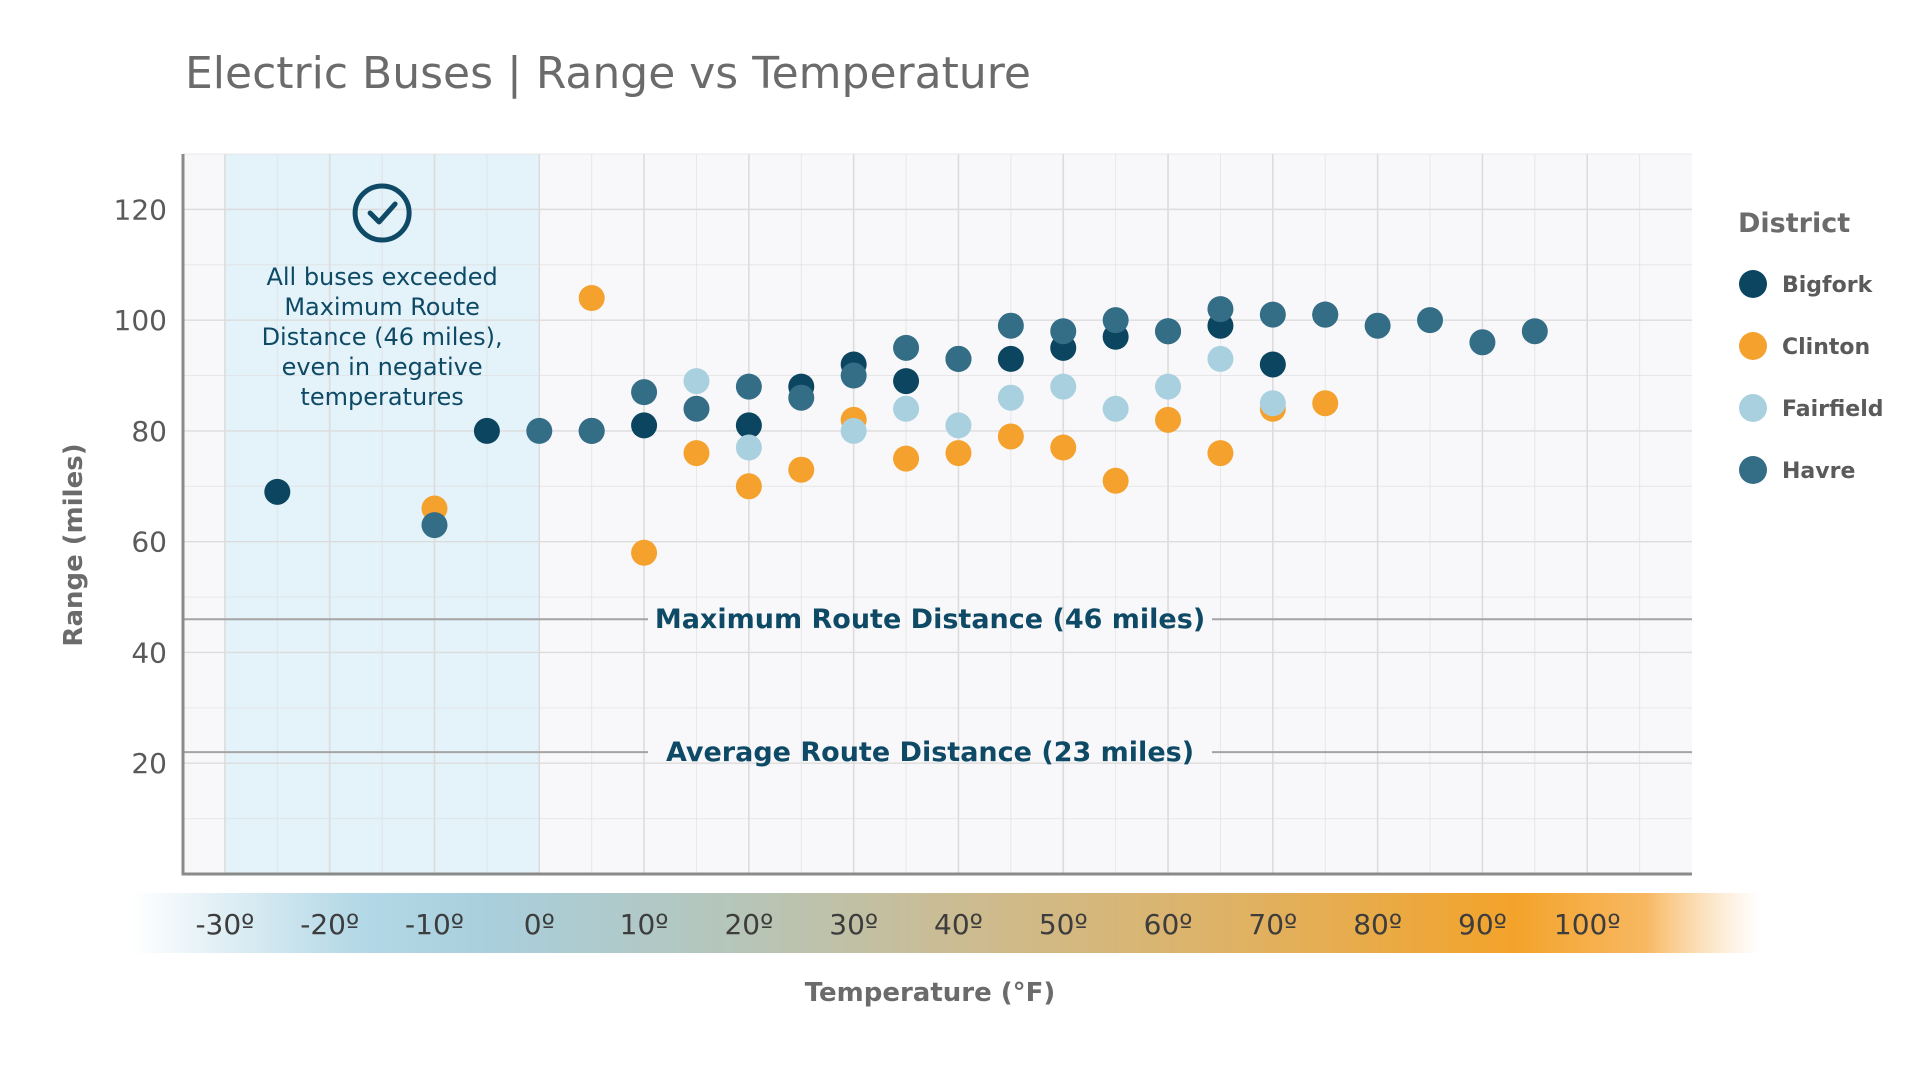 The height and width of the screenshot is (1080, 1920). Describe the element at coordinates (930, 752) in the screenshot. I see `reference-line-label: Average Route Distance (23 miles)` at that location.